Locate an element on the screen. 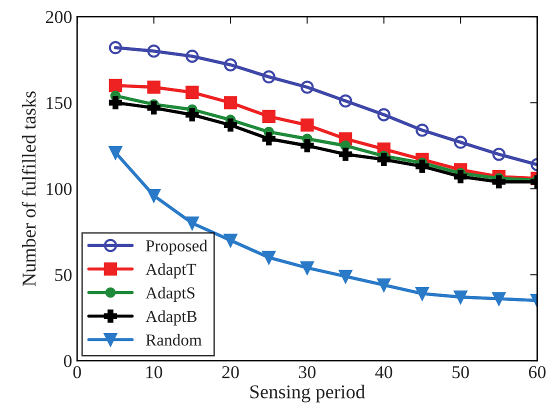  x-tick-label: 60 is located at coordinates (537, 372).